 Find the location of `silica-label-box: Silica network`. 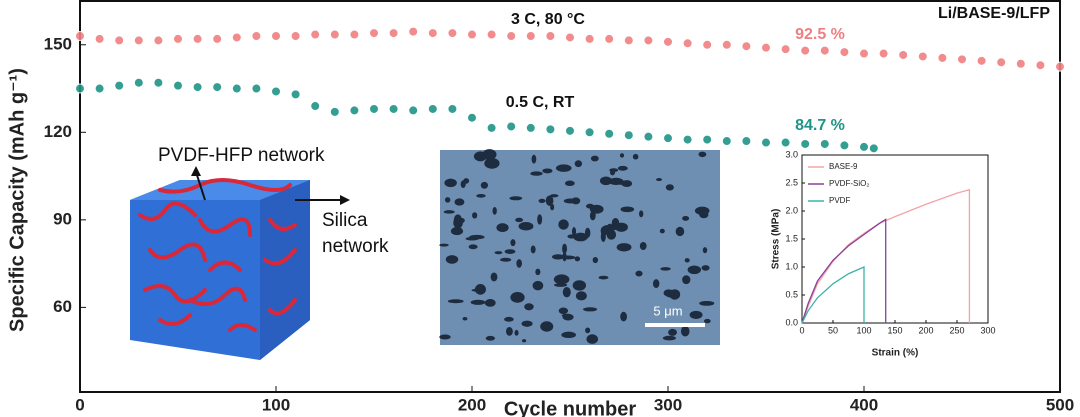

silica-label-box: Silica network is located at coordinates (355, 233).